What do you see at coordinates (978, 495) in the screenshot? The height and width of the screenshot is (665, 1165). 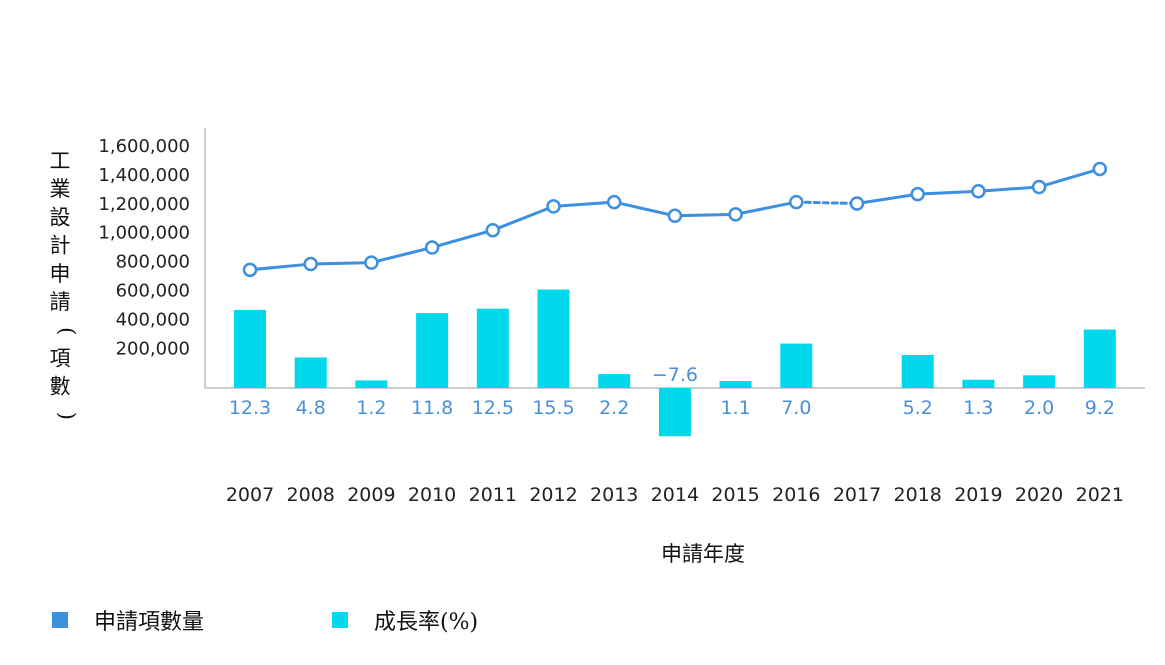 I see `x-tick-label: 2019` at bounding box center [978, 495].